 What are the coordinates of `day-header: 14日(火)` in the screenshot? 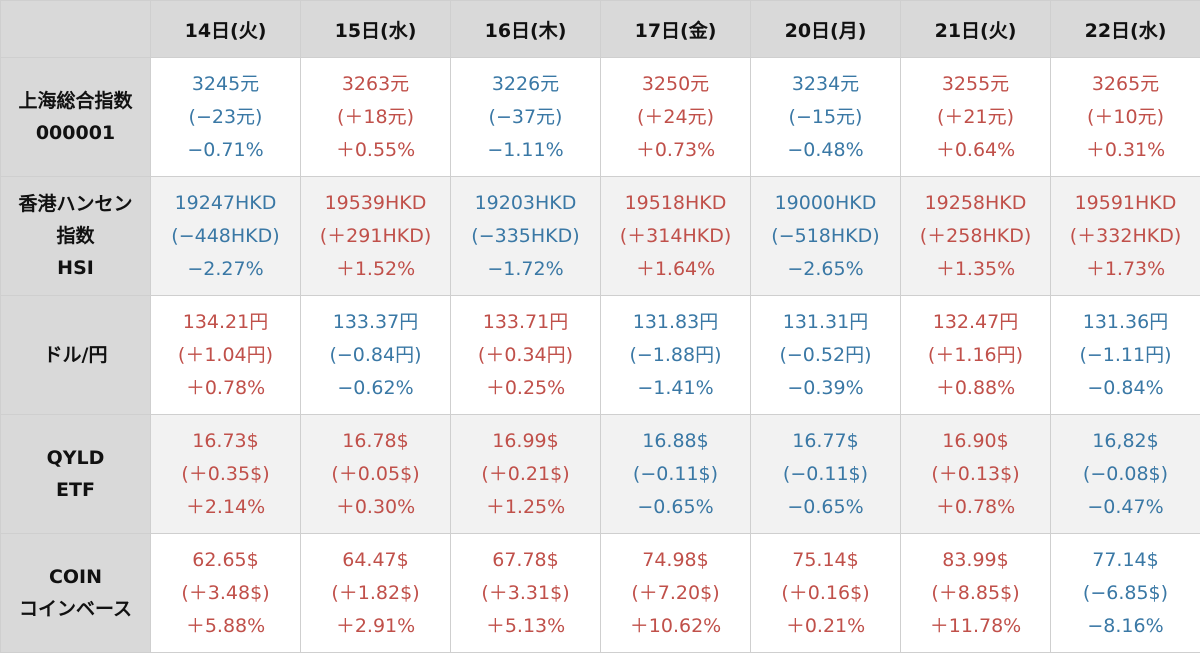 It's located at (225, 29).